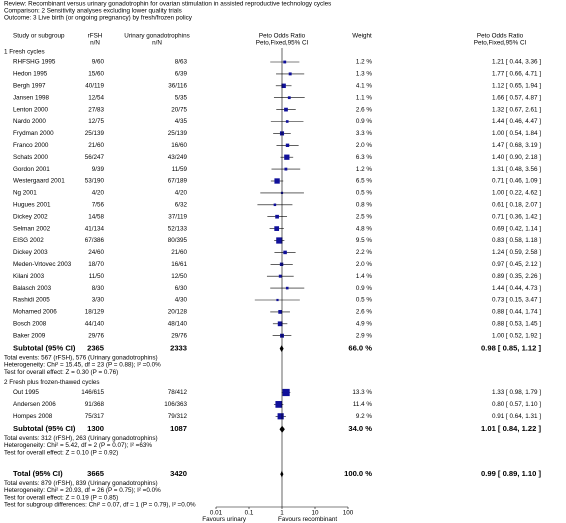  Describe the element at coordinates (364, 240) in the screenshot. I see `weight: 9.5 %` at that location.